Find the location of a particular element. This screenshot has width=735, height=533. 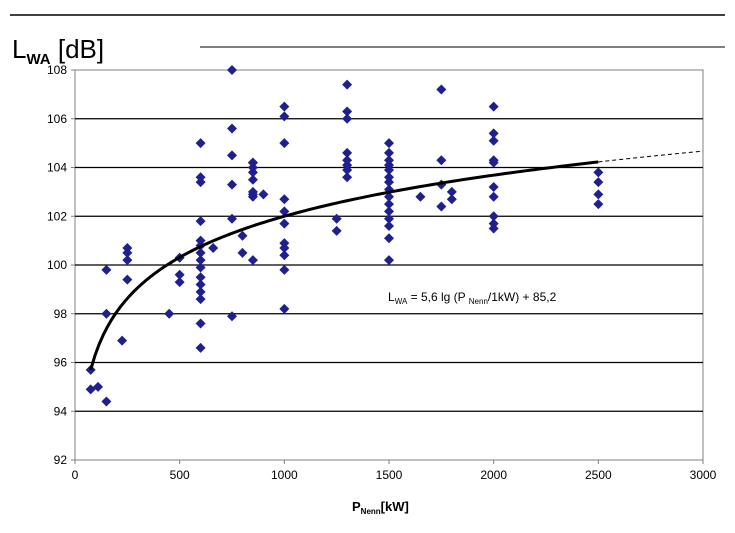

y-tick-label: 102 is located at coordinates (57, 216).